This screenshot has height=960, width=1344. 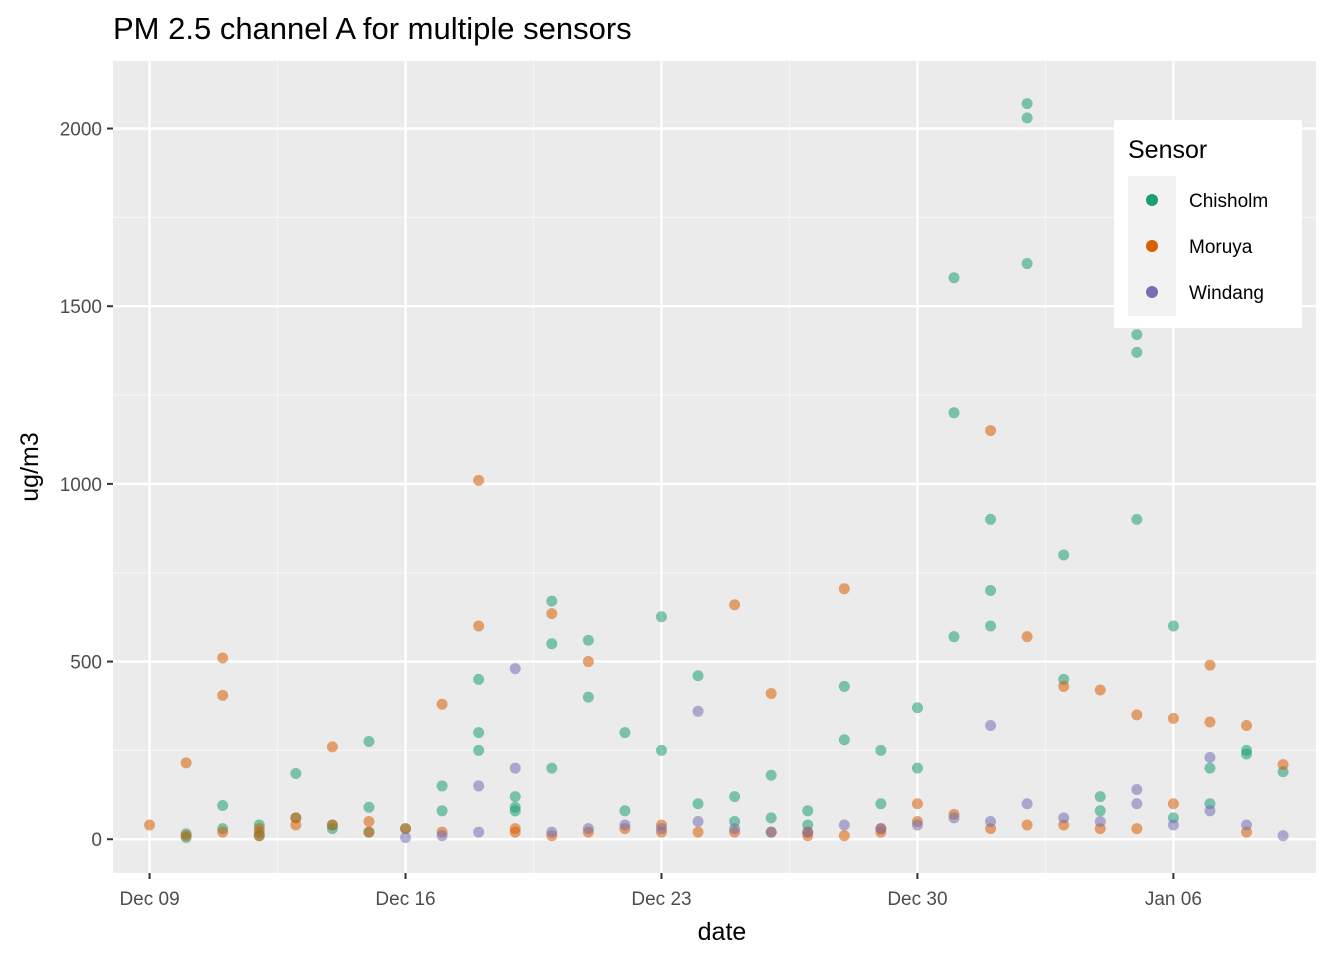 I want to click on x-axis-ticks: Dec 09 Dec 16 Dec 23 Dec 30 Jan 06, so click(x=660, y=891).